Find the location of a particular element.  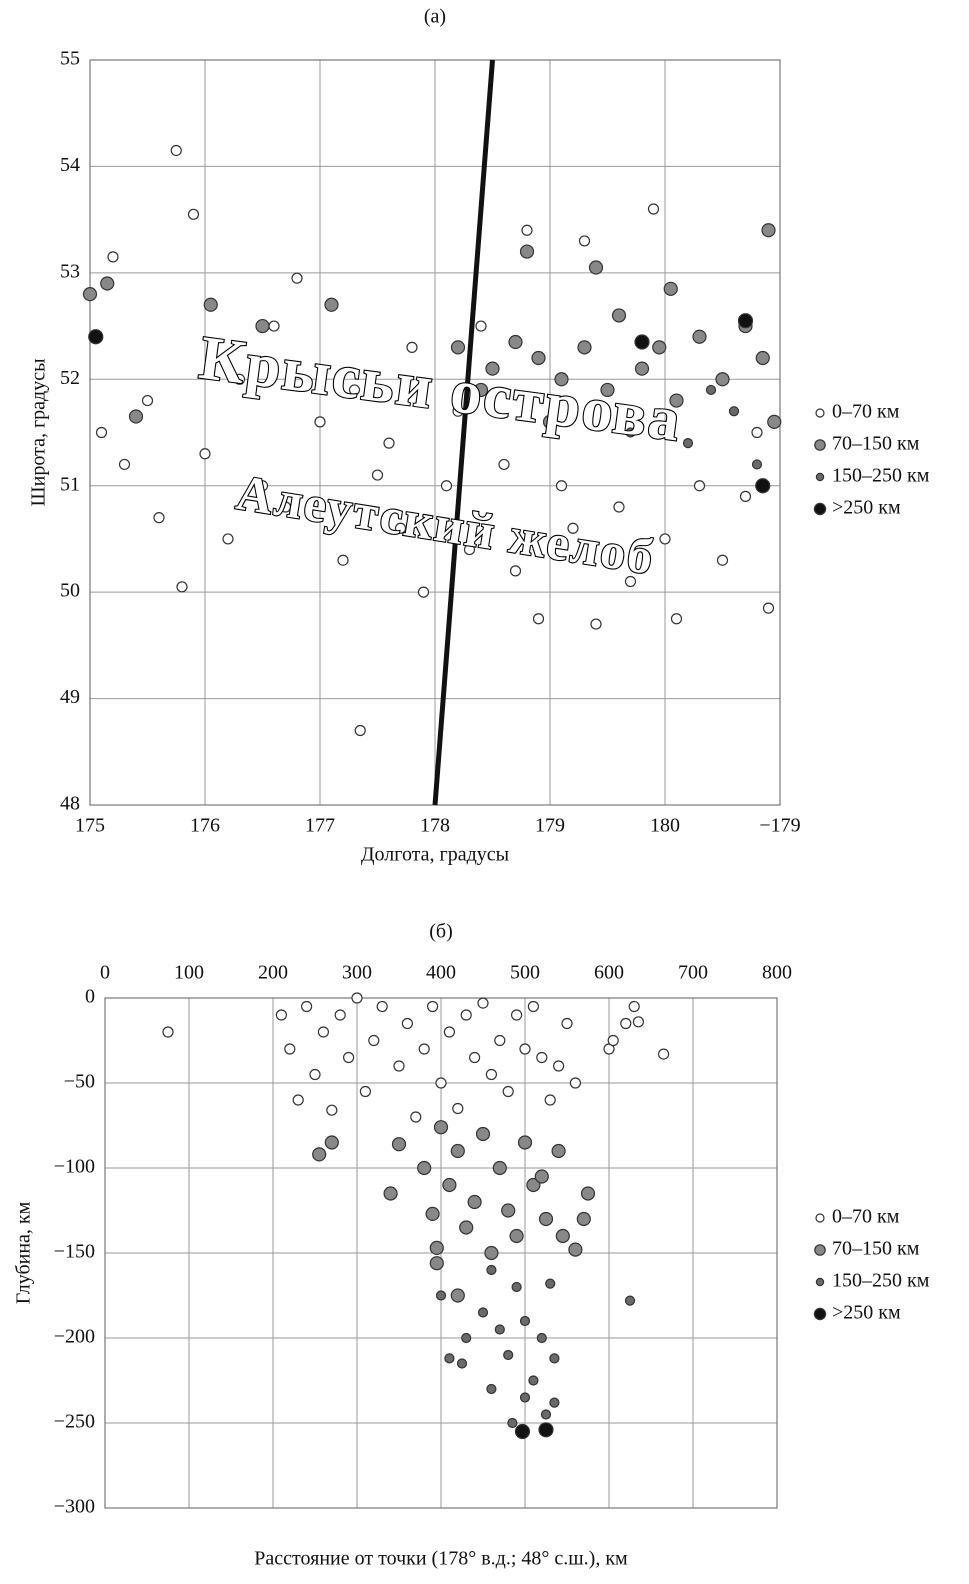

y-tick-label: 55 is located at coordinates (70, 59).